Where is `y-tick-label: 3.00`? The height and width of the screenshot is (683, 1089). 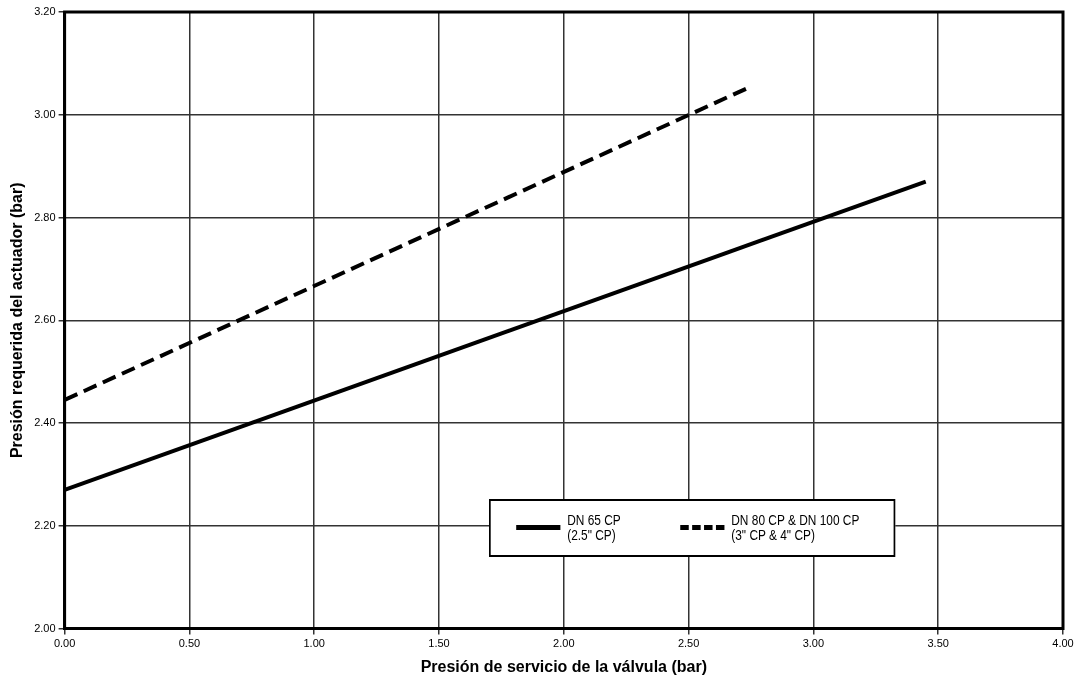
y-tick-label: 3.00 is located at coordinates (45, 113).